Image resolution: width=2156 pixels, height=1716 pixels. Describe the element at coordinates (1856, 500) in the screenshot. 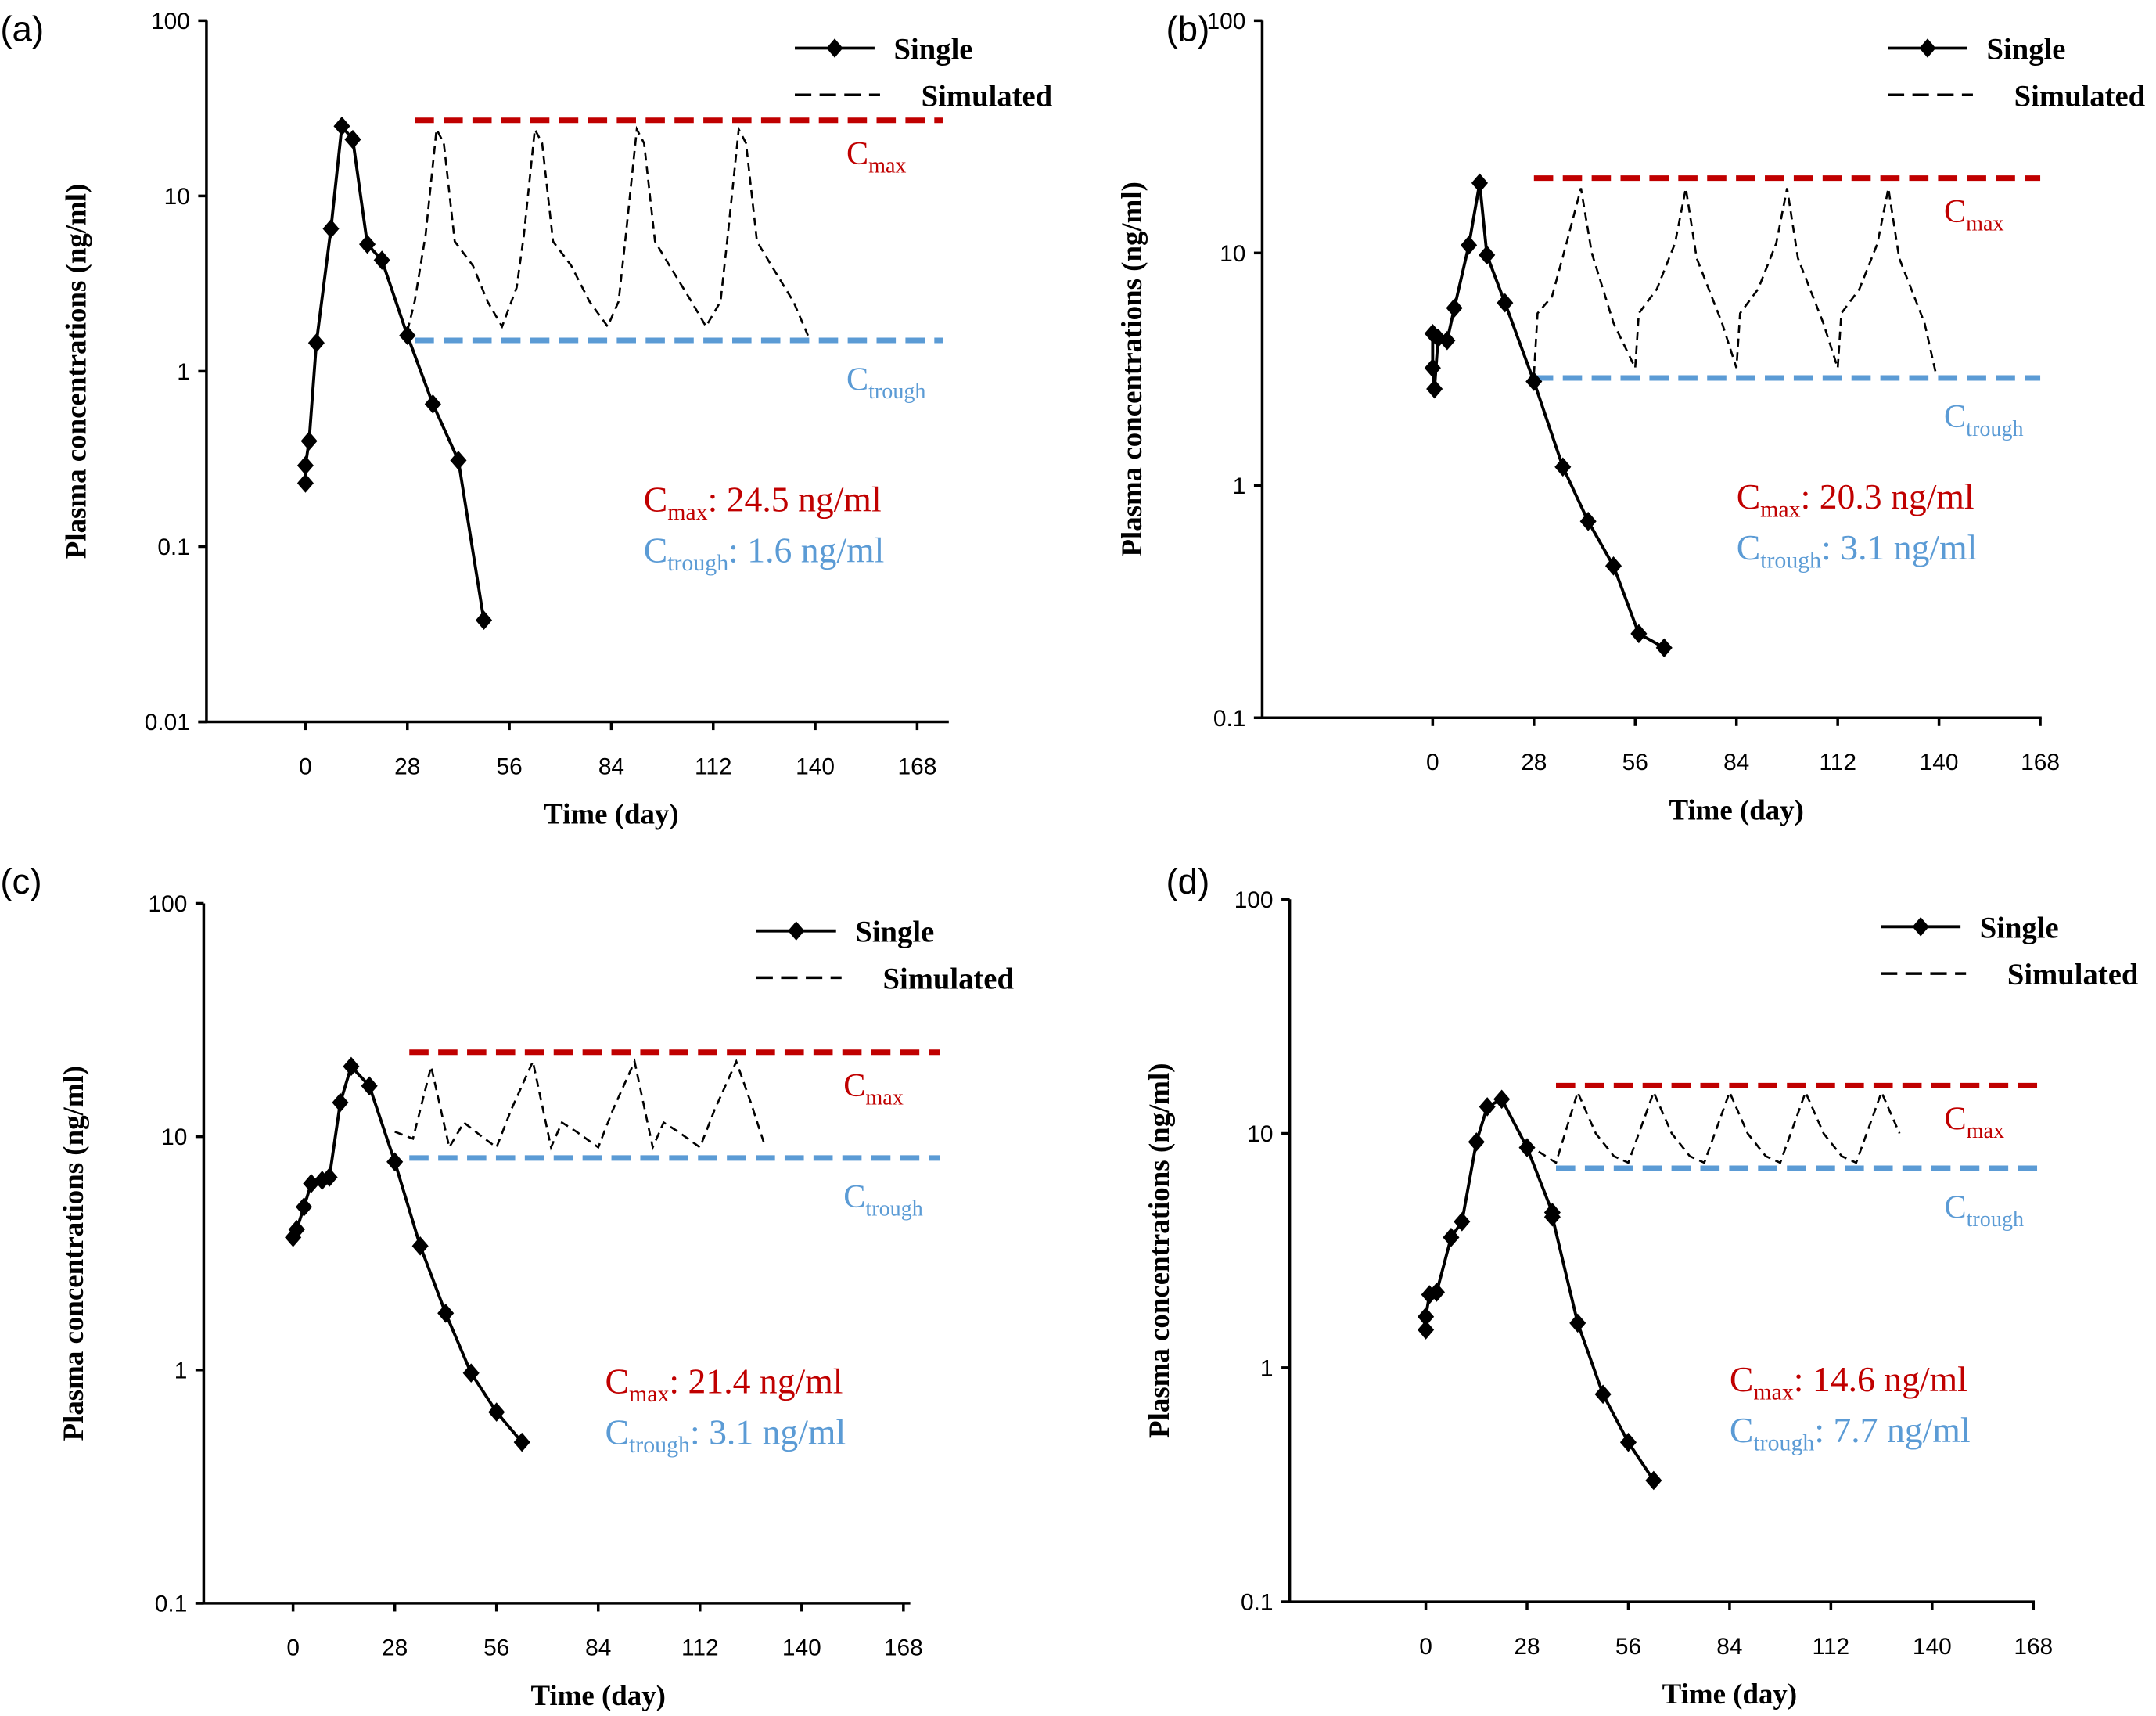

I see `annotation-cmax: Cmax: 20.3 ng/ml` at that location.